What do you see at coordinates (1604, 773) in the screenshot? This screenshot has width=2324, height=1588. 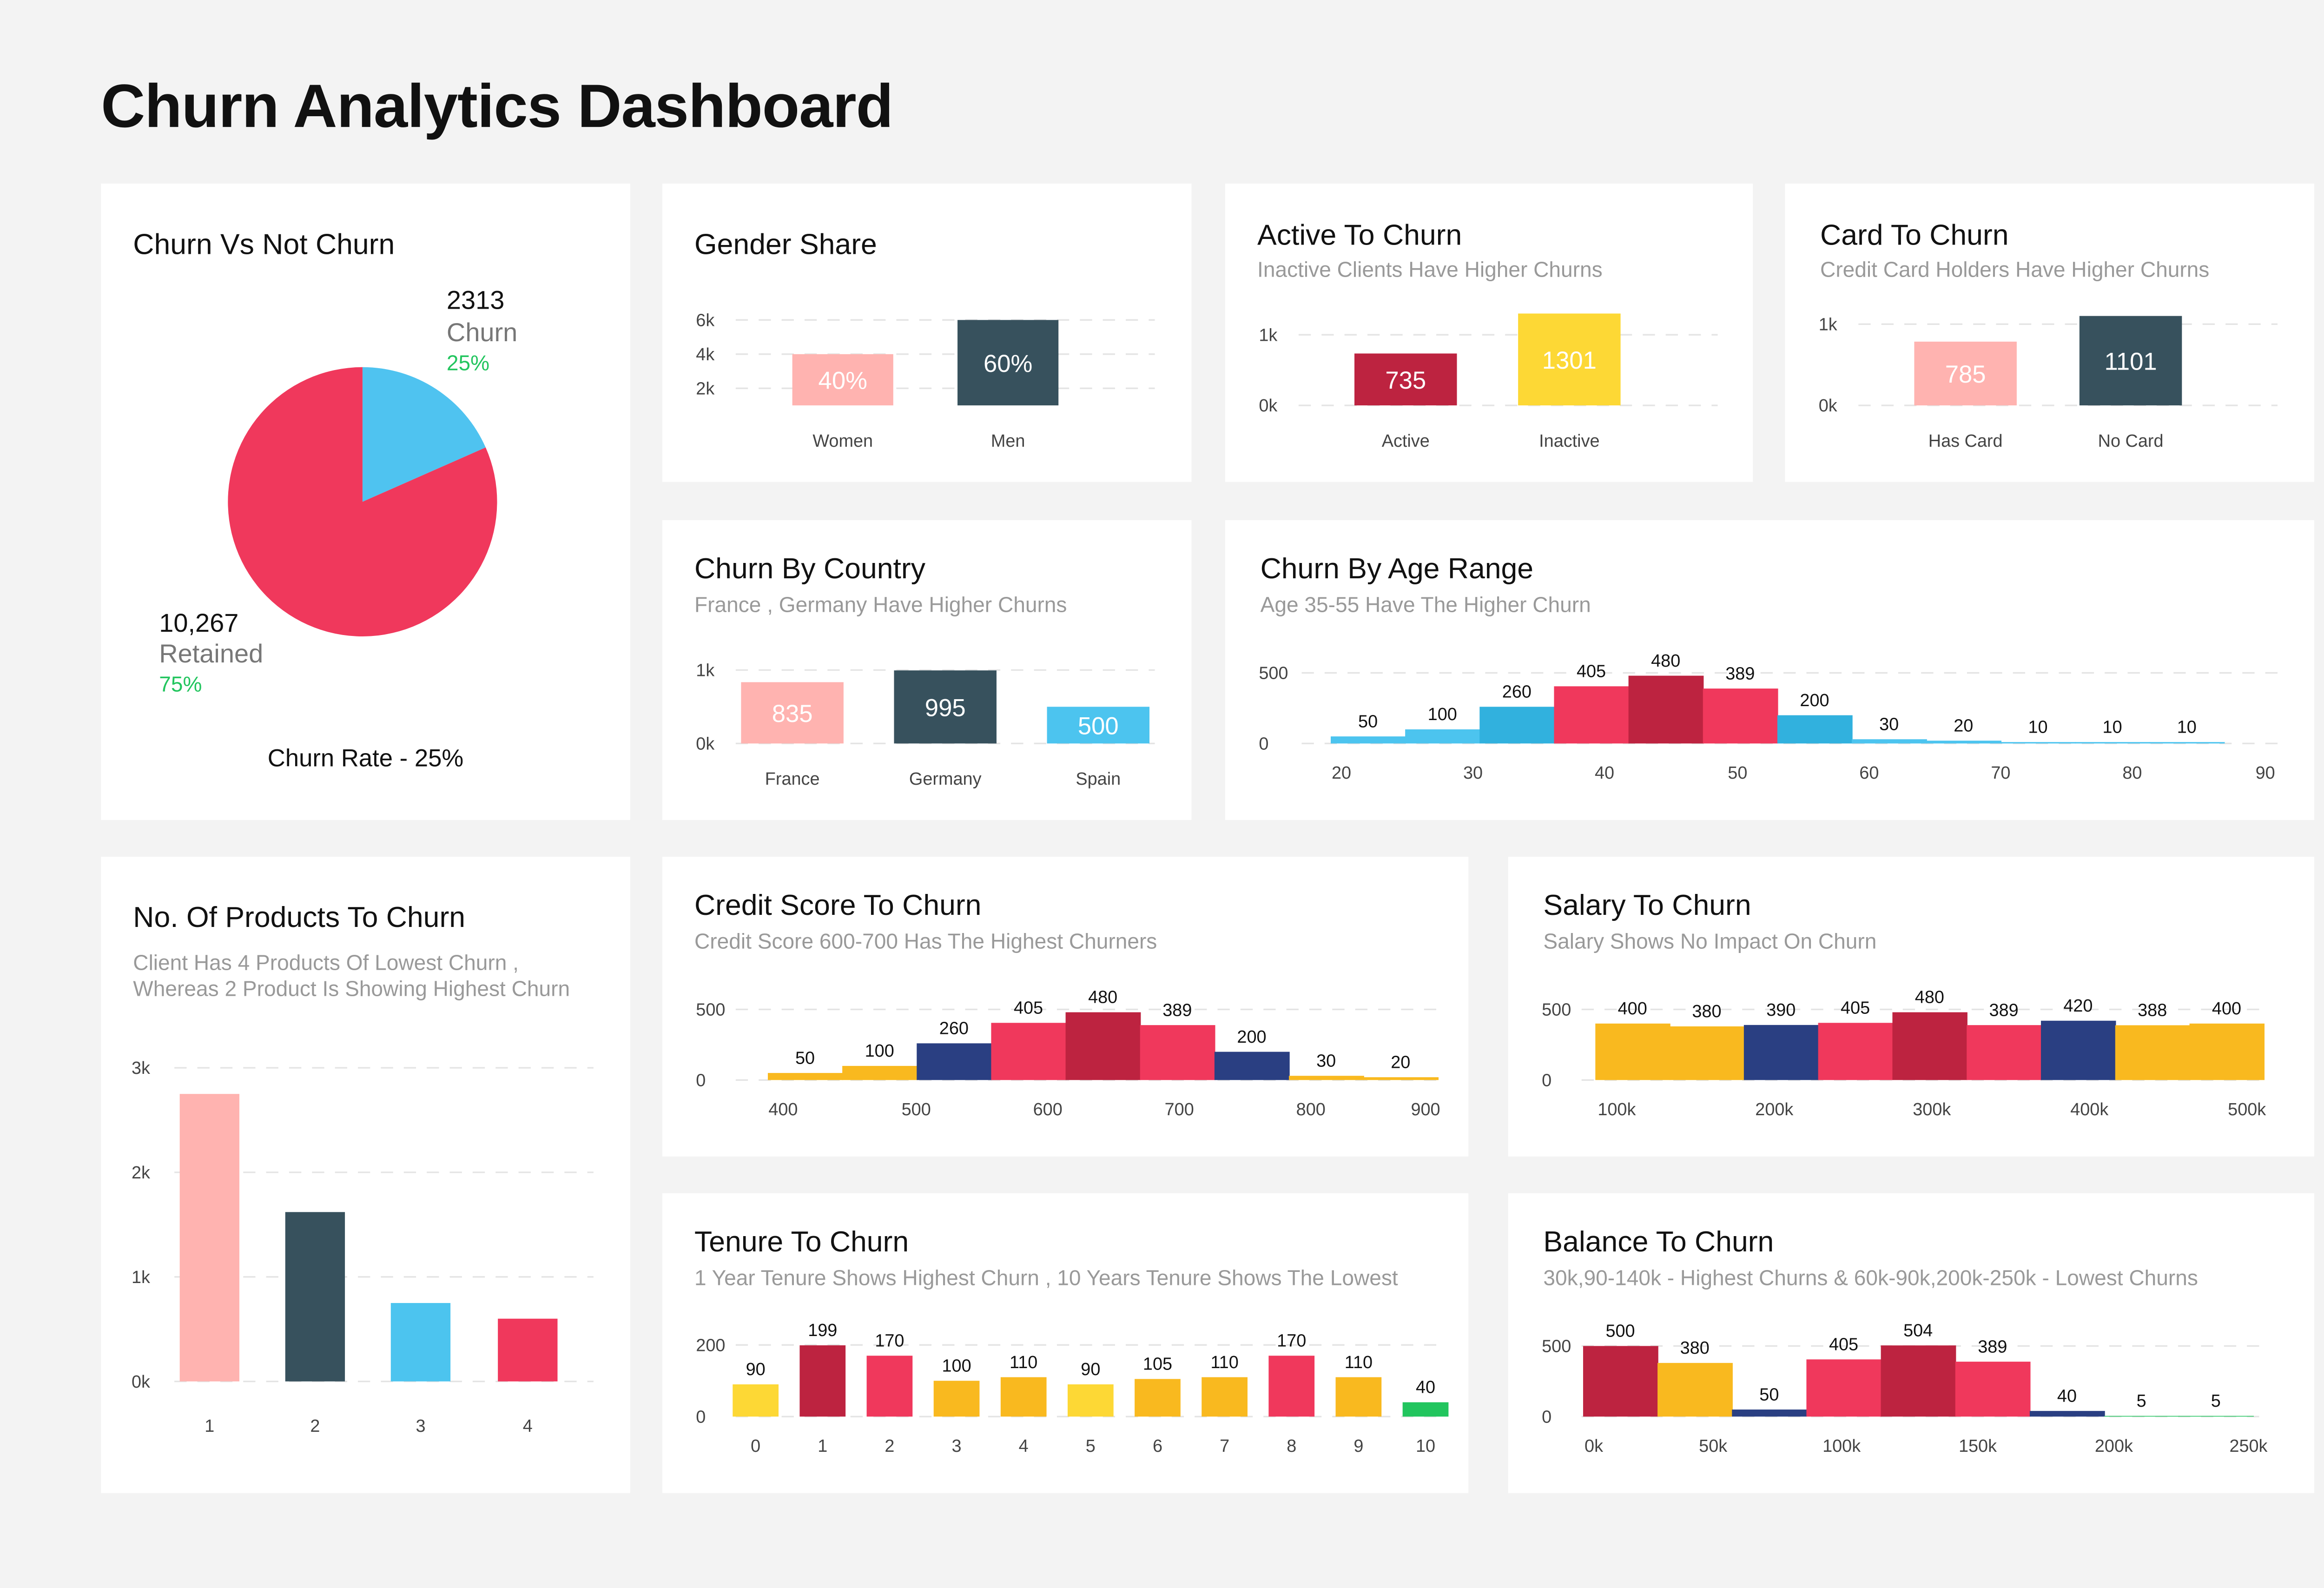 I see `x-tick-label: 40` at bounding box center [1604, 773].